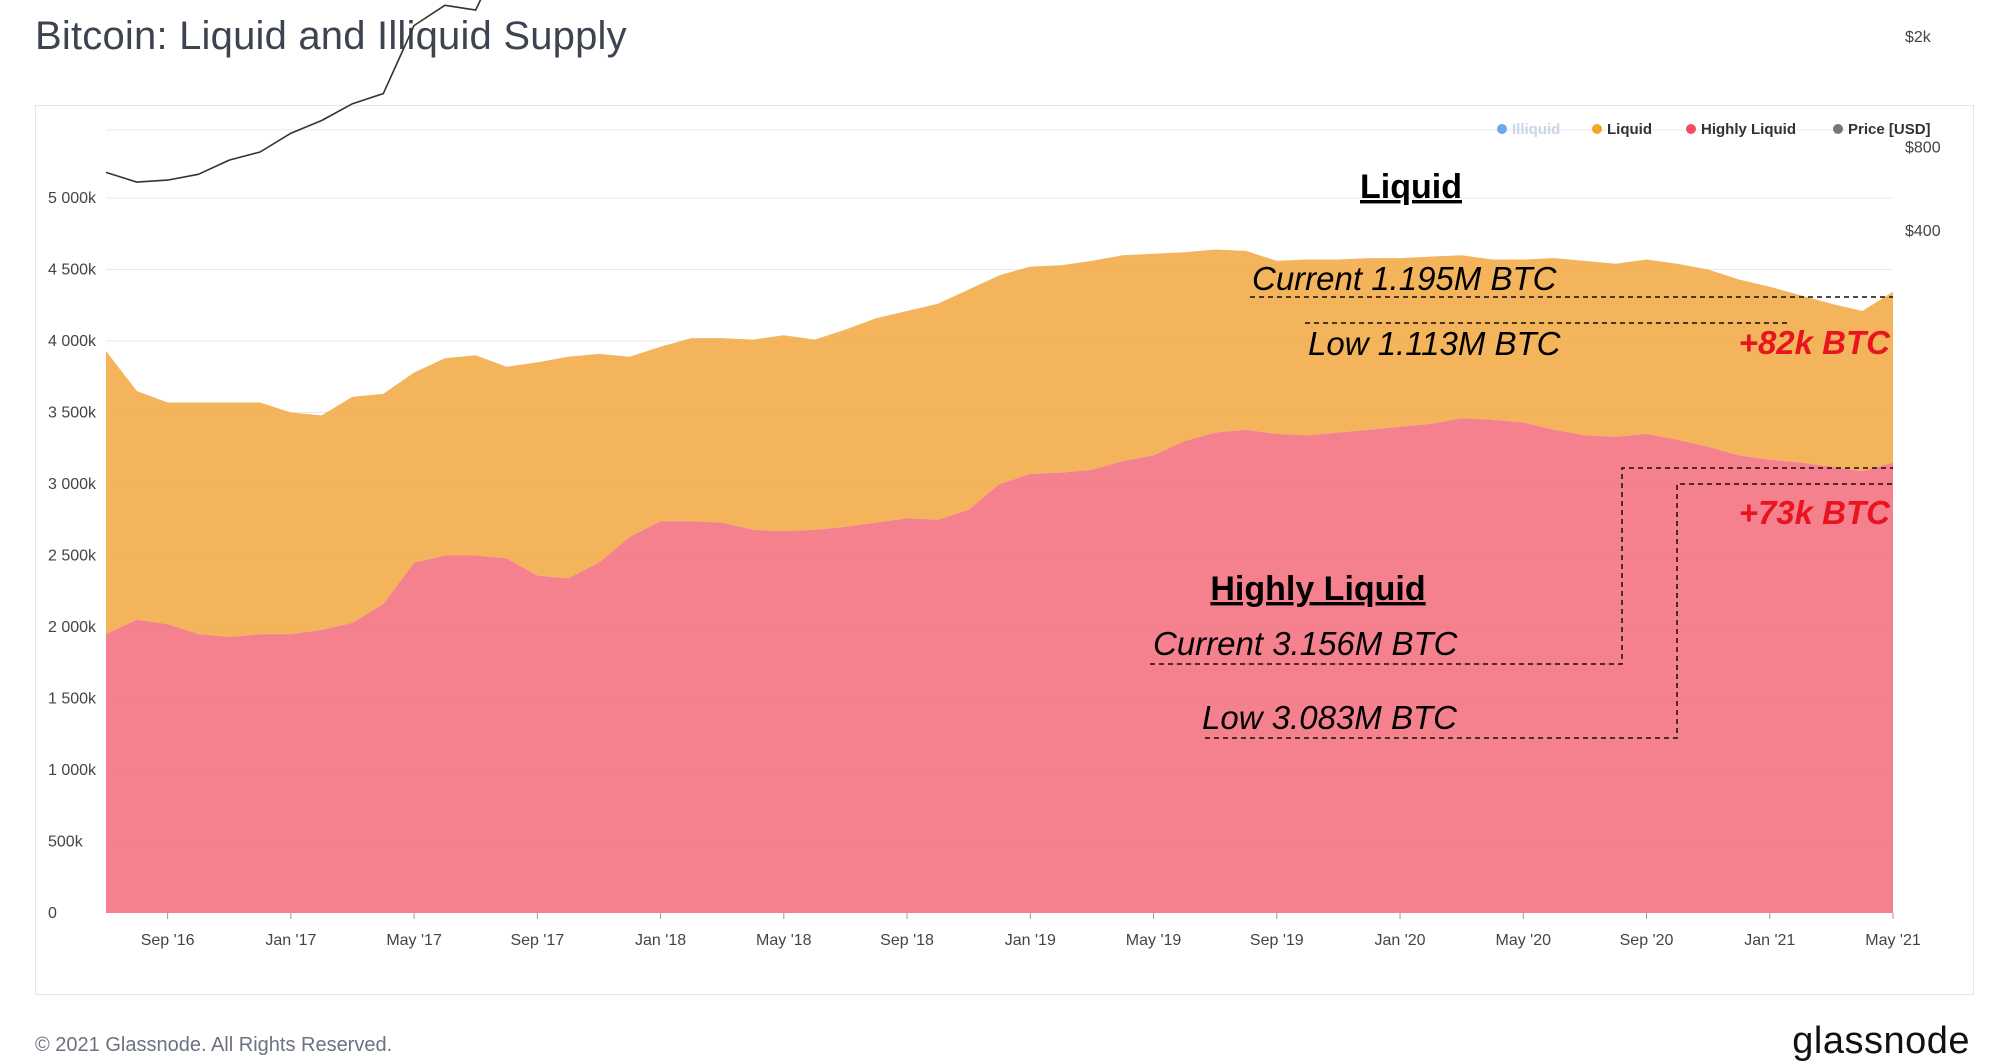  Describe the element at coordinates (52, 913) in the screenshot. I see `y-left-tick-label: 0` at that location.